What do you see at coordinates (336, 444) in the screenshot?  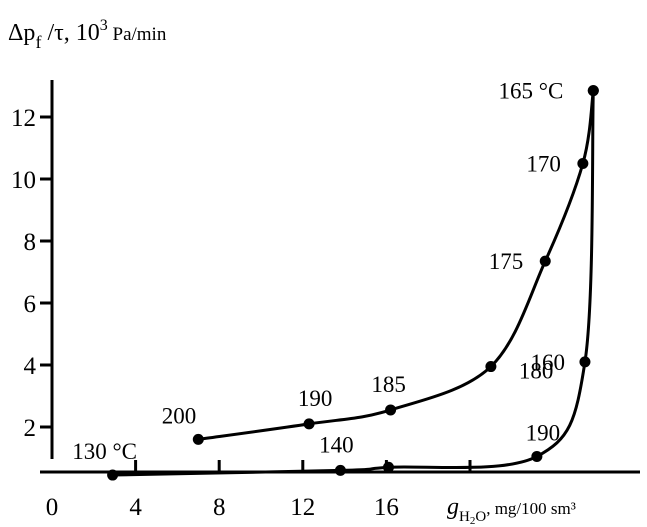 I see `point-label: 140` at bounding box center [336, 444].